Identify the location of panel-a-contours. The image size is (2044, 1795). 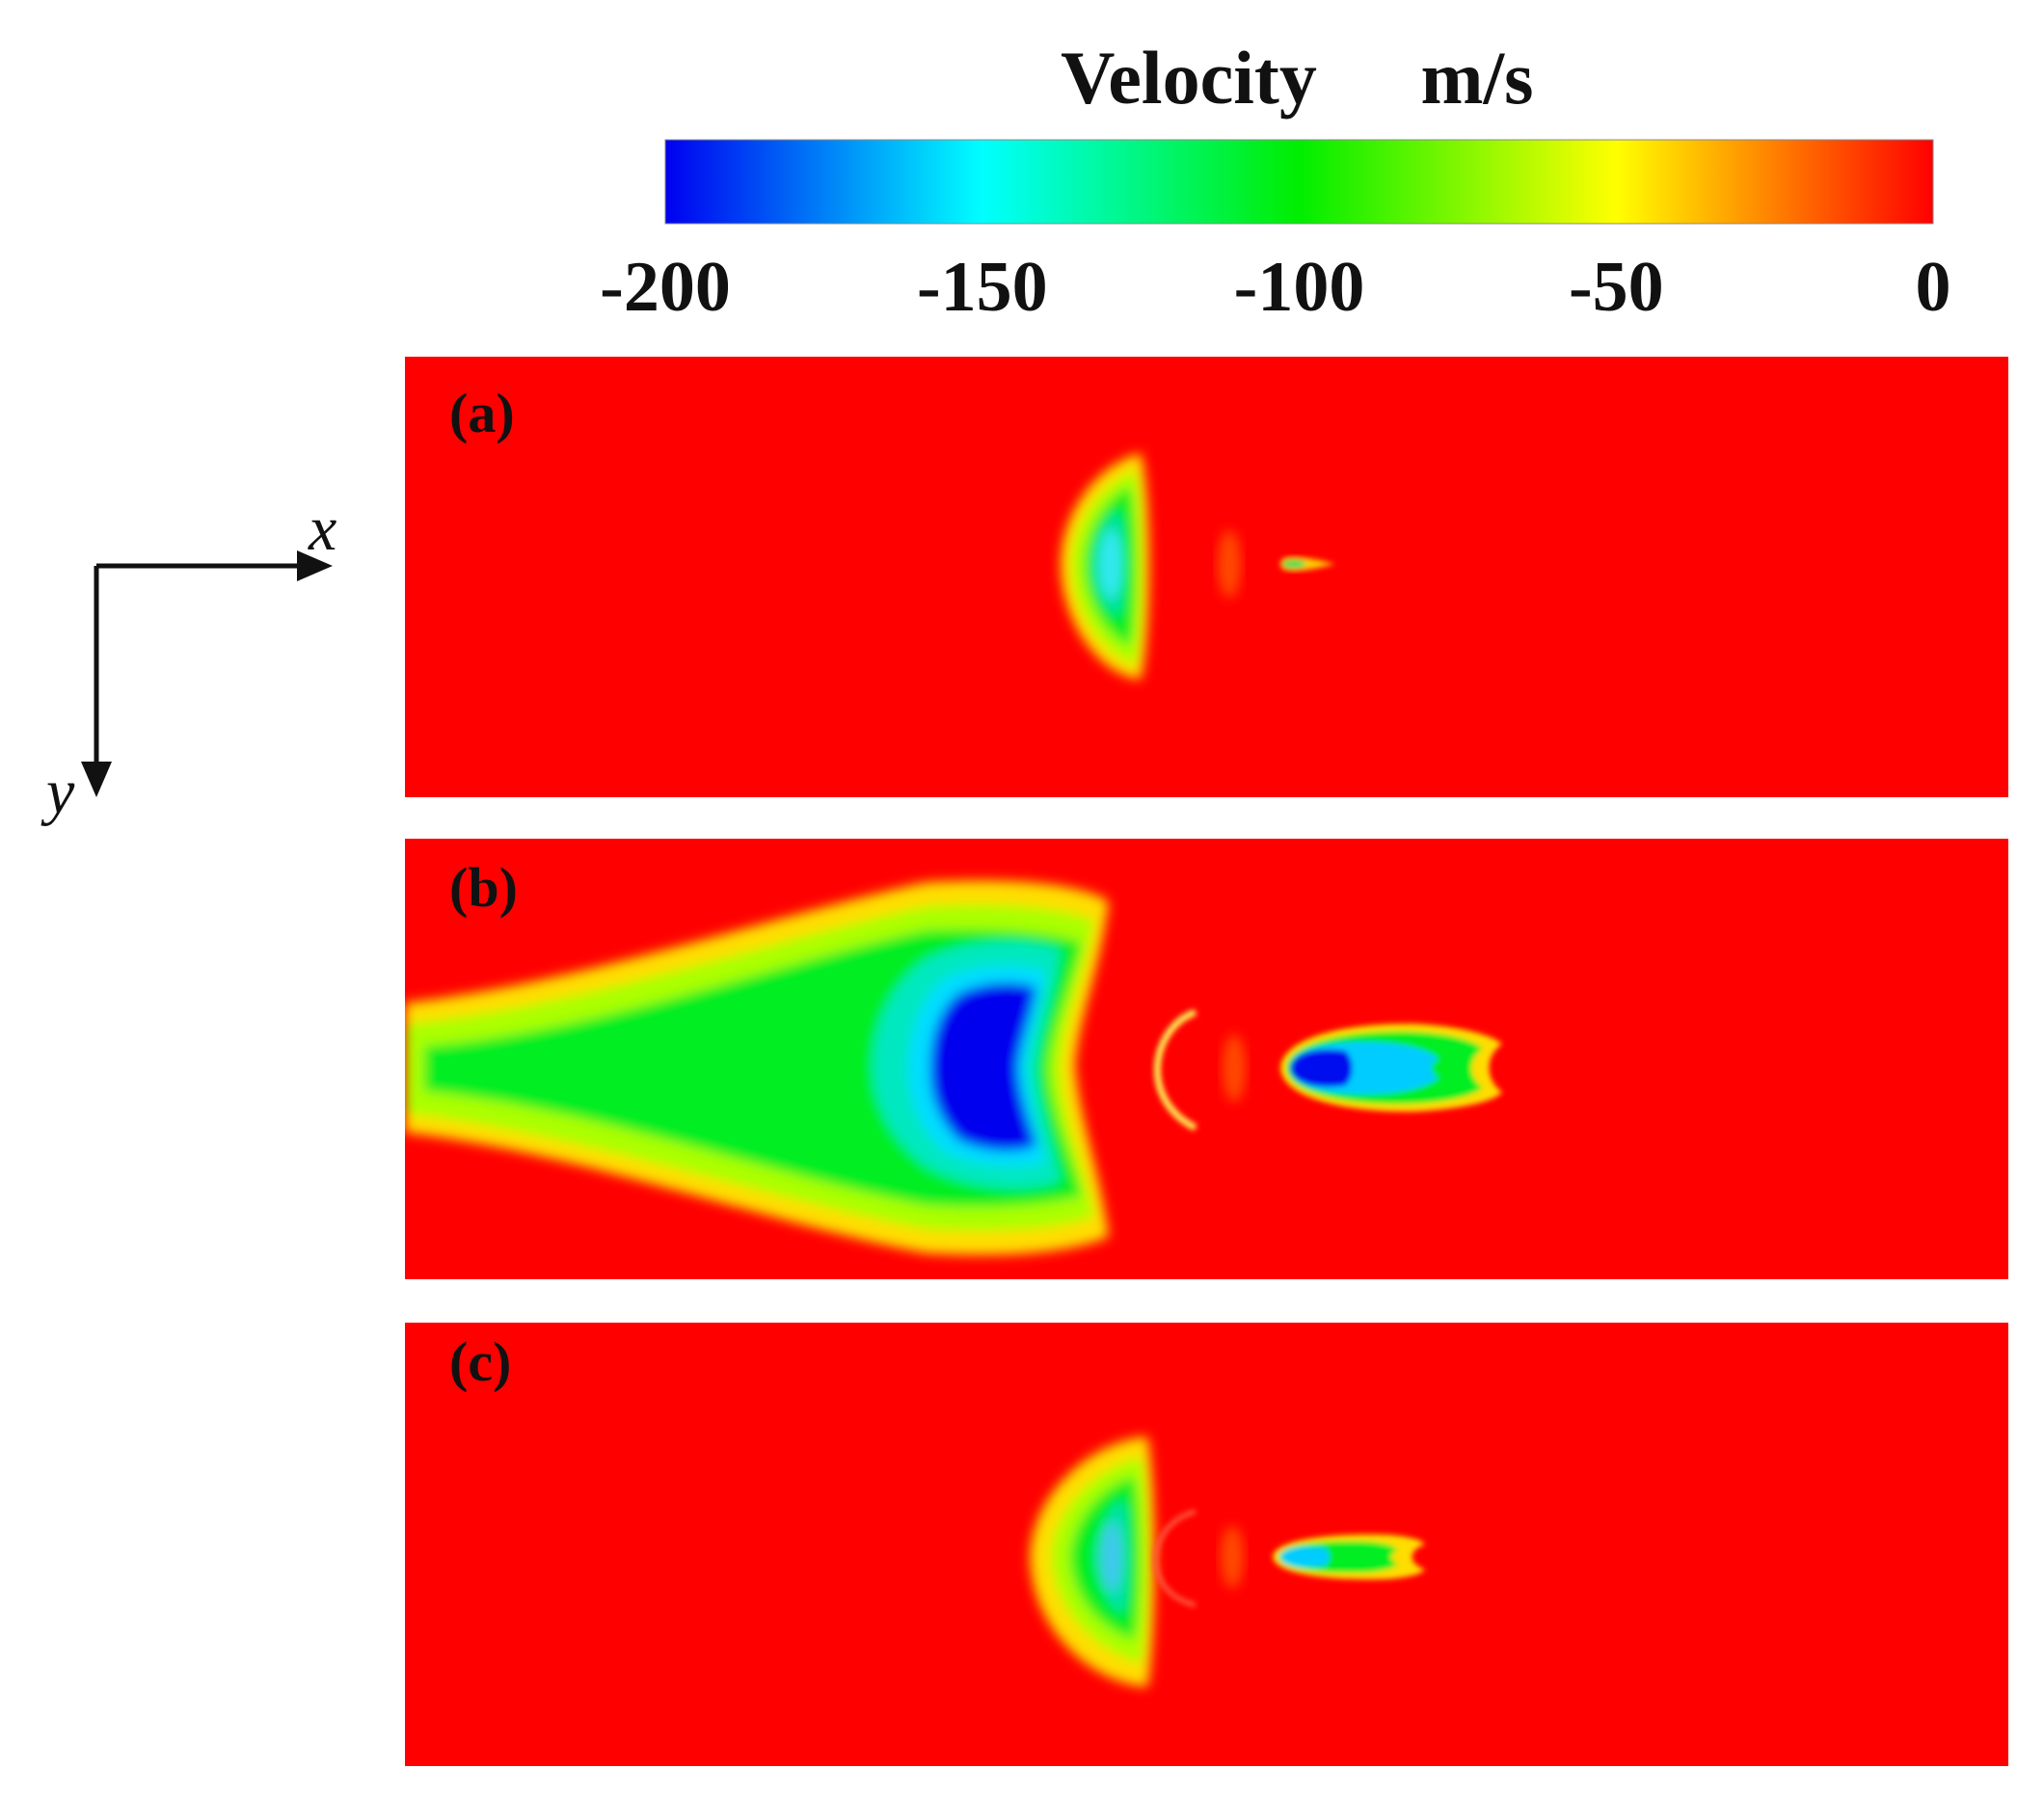
(1198, 566).